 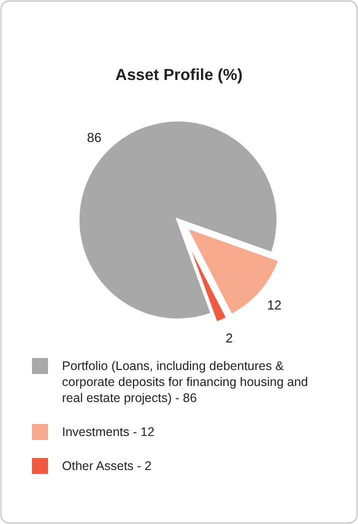 What do you see at coordinates (229, 338) in the screenshot?
I see `data-label: 2` at bounding box center [229, 338].